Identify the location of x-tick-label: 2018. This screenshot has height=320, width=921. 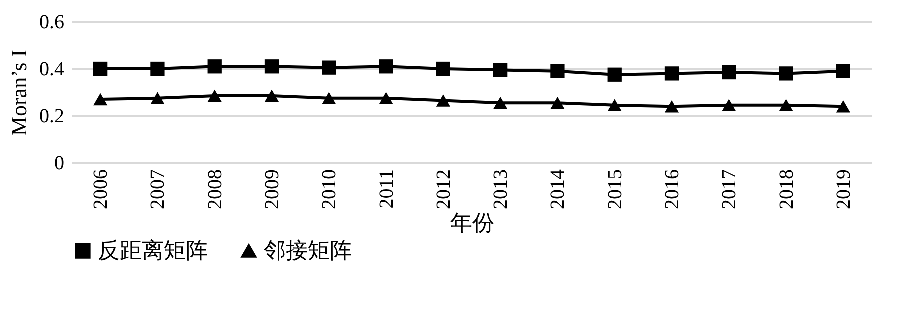
(787, 190).